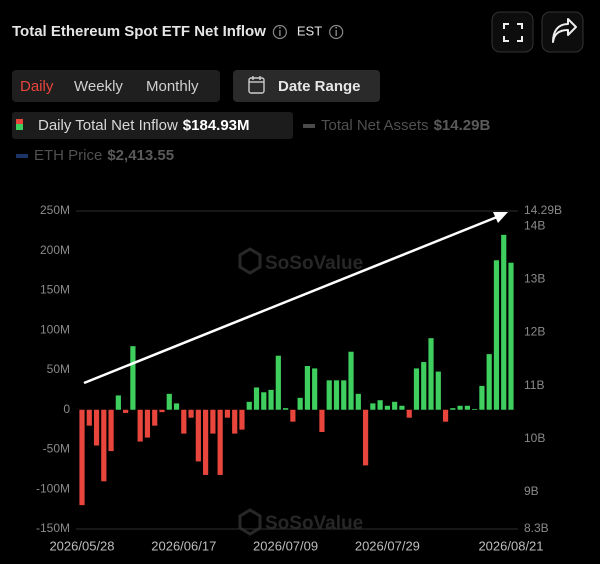 The image size is (600, 564). What do you see at coordinates (534, 279) in the screenshot?
I see `y2-tick-label: 13B` at bounding box center [534, 279].